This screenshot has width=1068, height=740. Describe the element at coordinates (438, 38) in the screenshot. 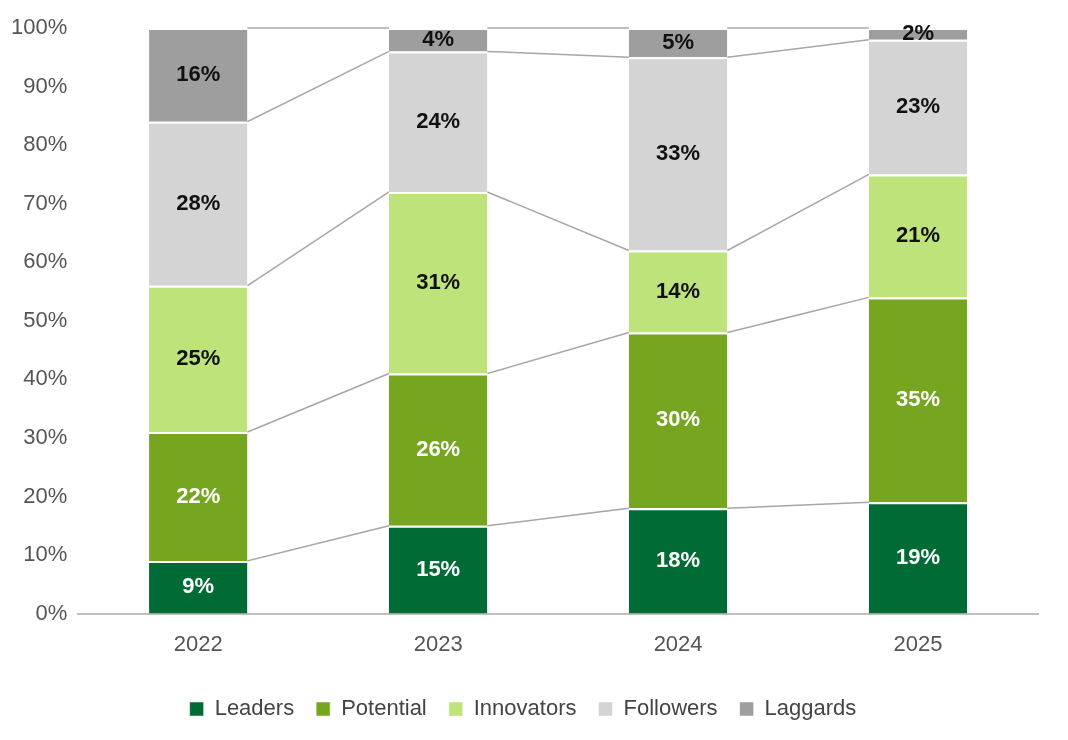

I see `data-label: 4%` at that location.